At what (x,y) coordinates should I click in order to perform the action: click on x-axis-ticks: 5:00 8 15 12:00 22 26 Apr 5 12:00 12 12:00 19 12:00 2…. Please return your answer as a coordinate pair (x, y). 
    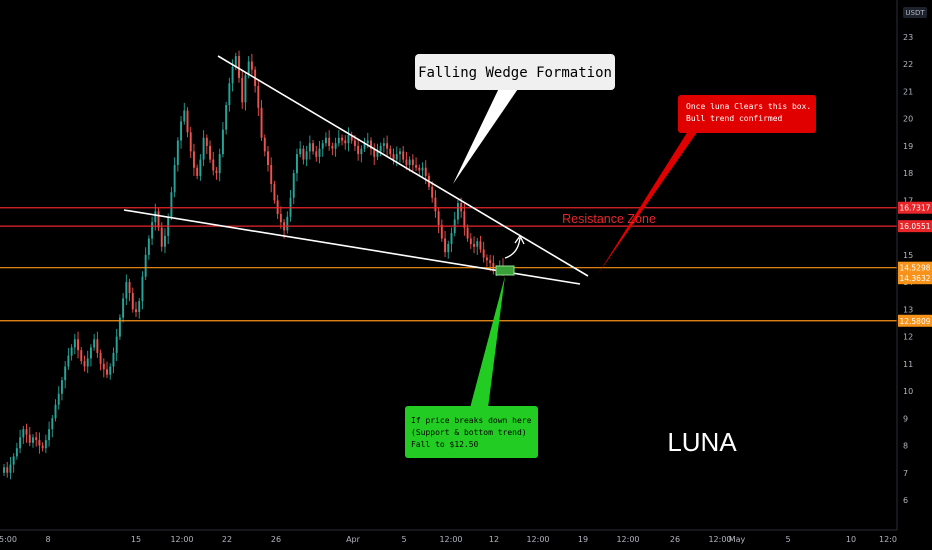
    Looking at the image, I should click on (448, 539).